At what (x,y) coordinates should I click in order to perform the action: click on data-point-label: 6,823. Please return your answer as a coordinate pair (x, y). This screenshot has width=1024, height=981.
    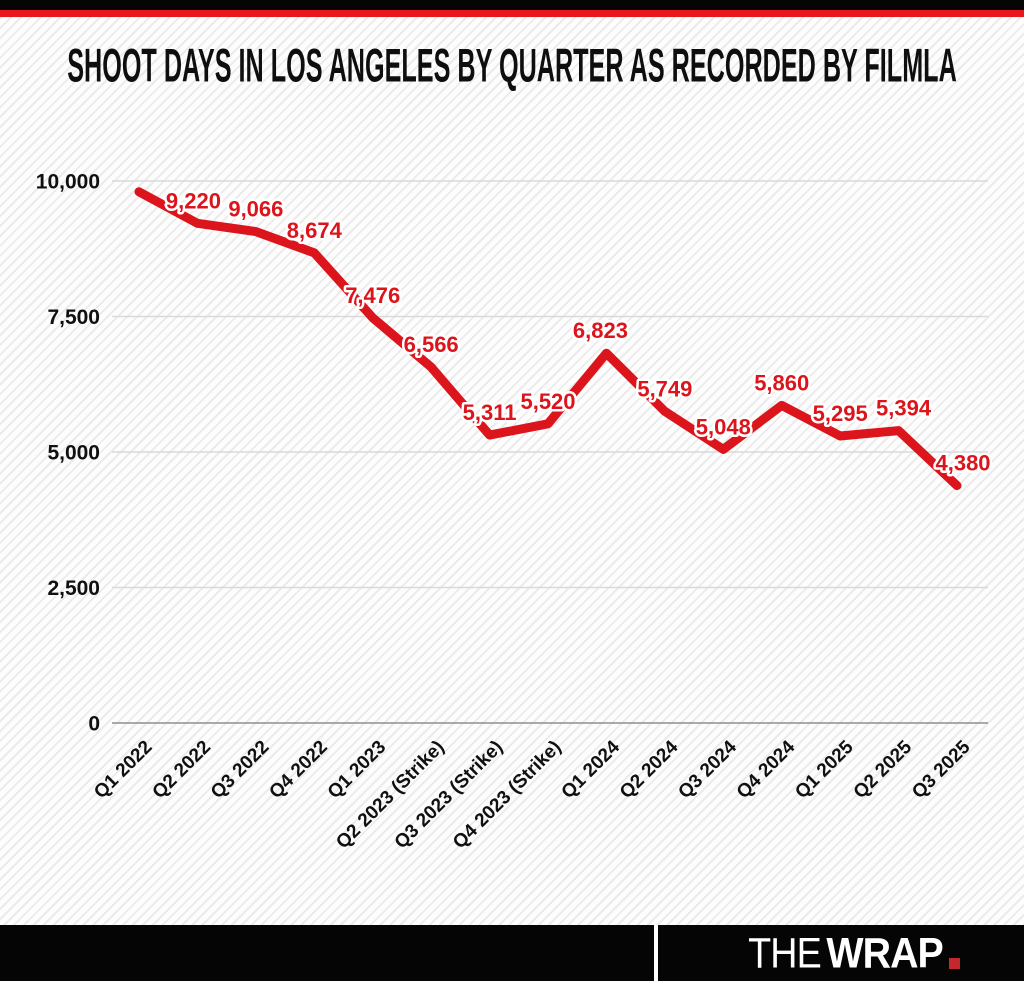
    Looking at the image, I should click on (600, 330).